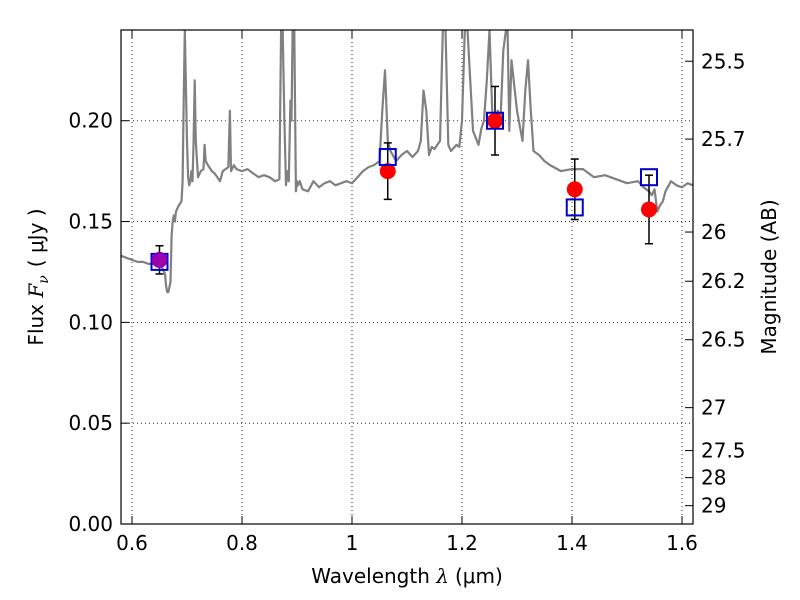  What do you see at coordinates (90, 222) in the screenshot?
I see `y-tick-label: 0.15` at bounding box center [90, 222].